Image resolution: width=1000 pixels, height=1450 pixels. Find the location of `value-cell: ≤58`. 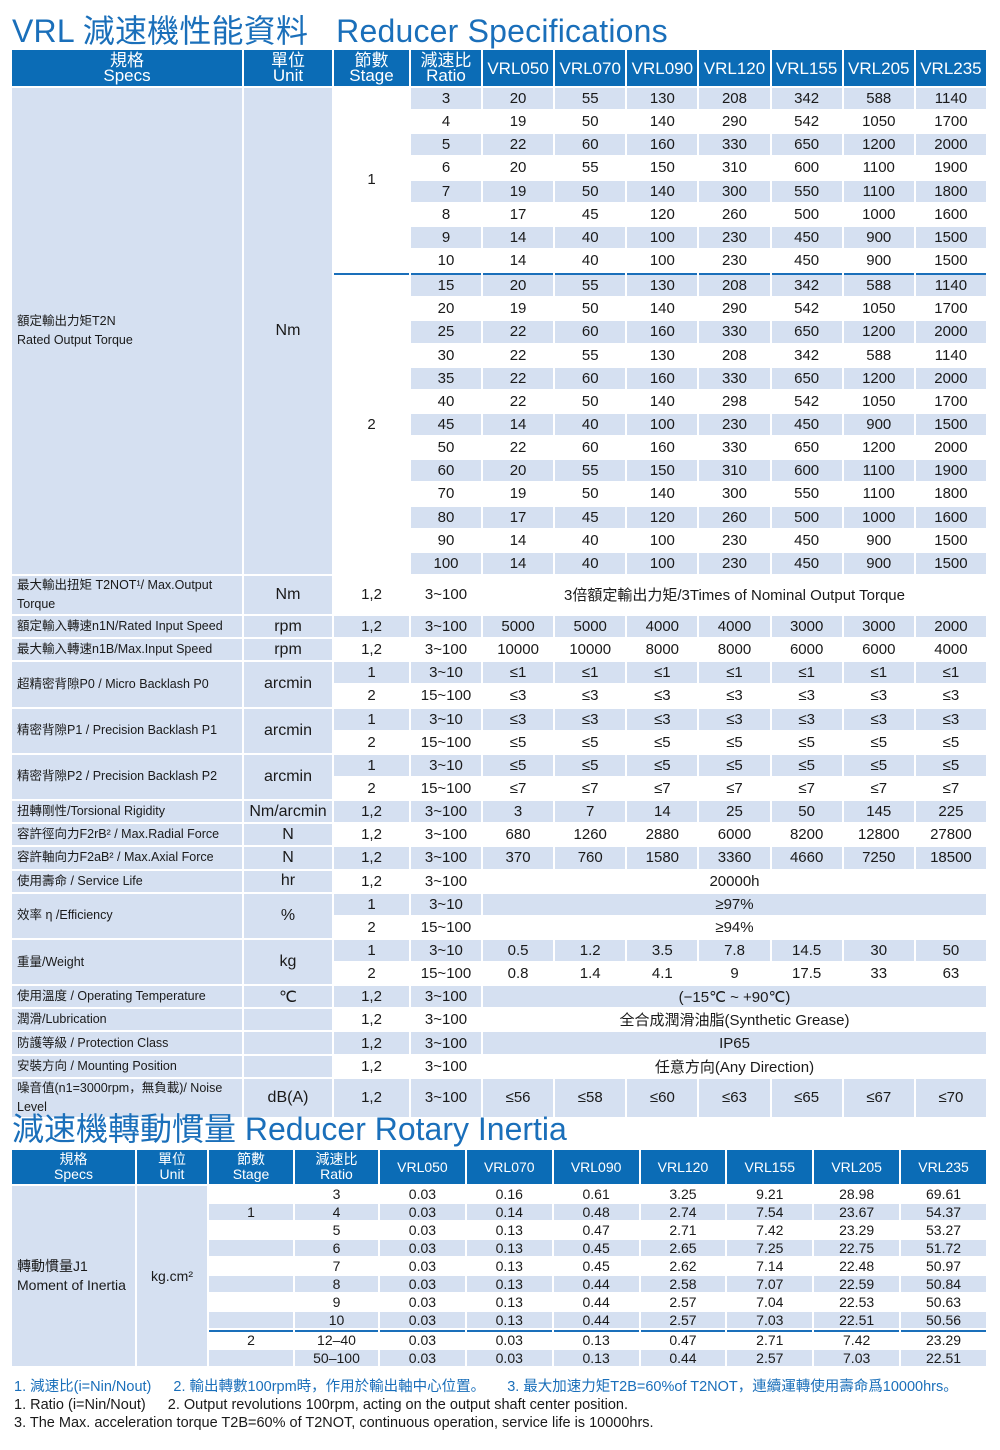

value-cell: ≤58 is located at coordinates (590, 1097).